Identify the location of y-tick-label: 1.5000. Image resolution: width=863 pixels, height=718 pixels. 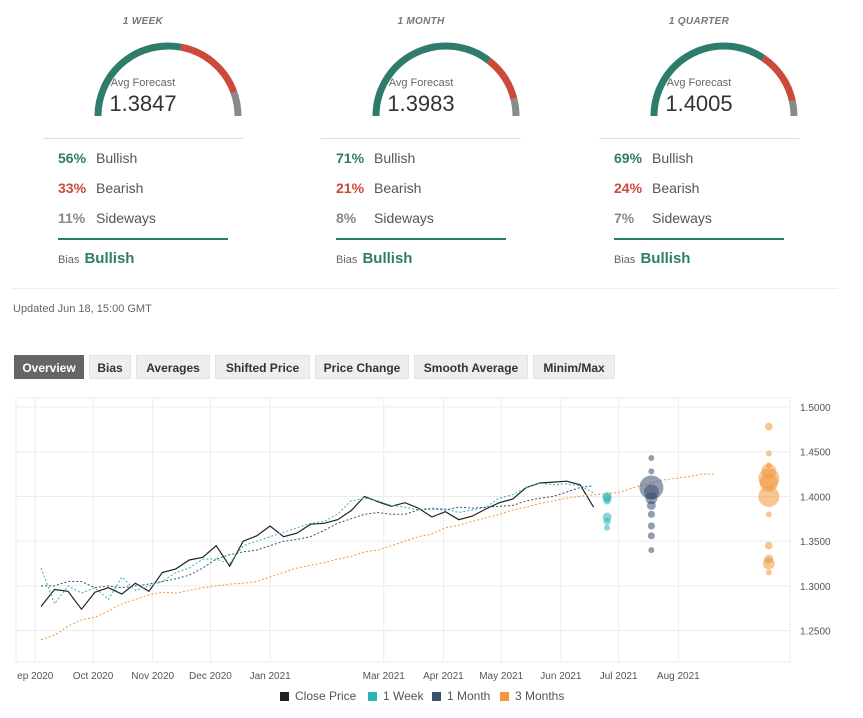
(815, 408).